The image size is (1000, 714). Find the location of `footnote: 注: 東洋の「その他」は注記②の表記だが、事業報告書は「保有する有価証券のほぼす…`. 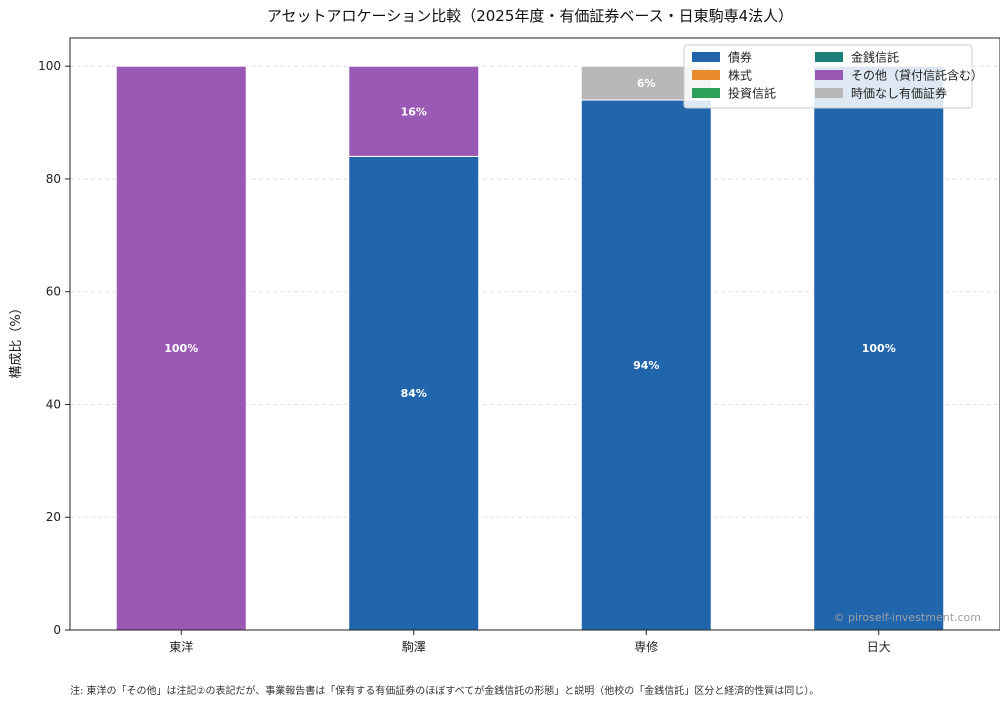

footnote: 注: 東洋の「その他」は注記②の表記だが、事業報告書は「保有する有価証券のほぼす… is located at coordinates (444, 690).